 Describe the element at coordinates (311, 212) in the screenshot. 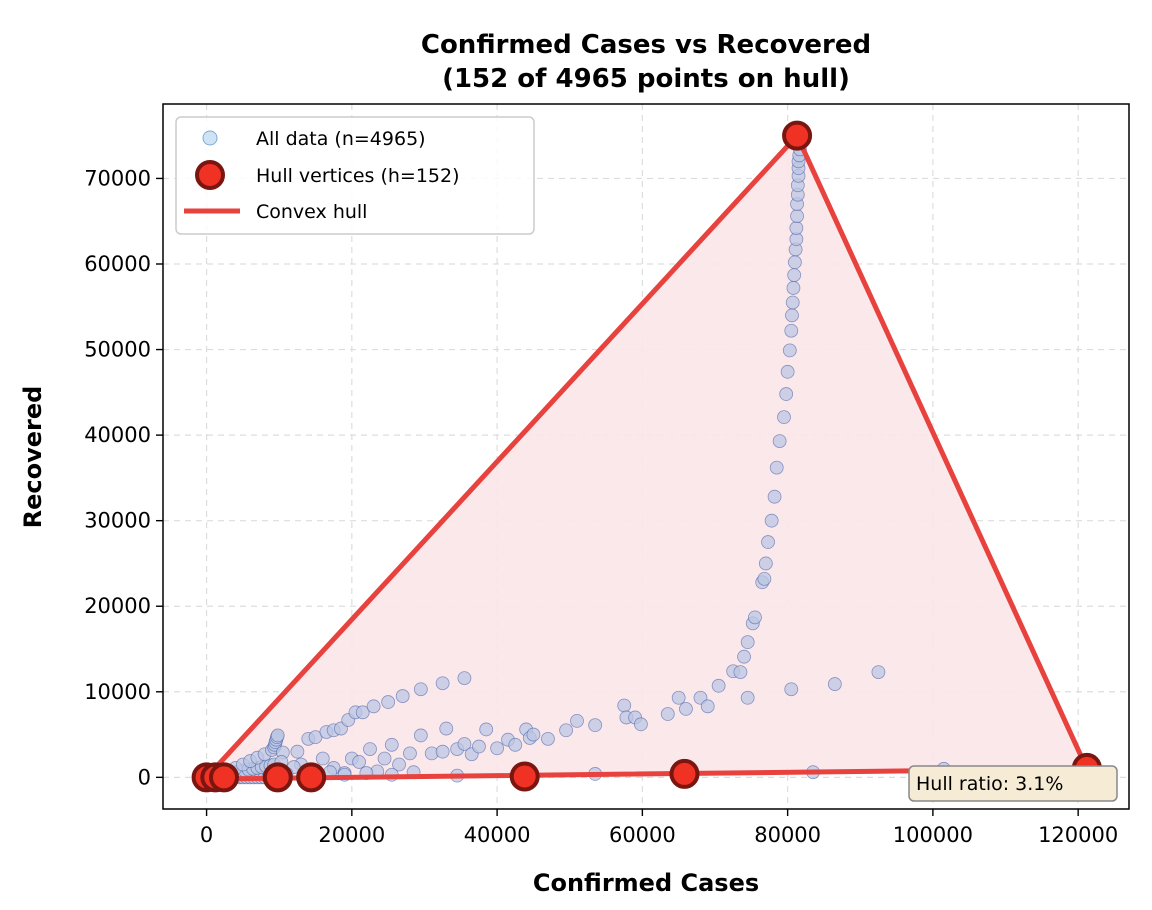

I see `legend-label-convex-hull: Convex hull` at that location.